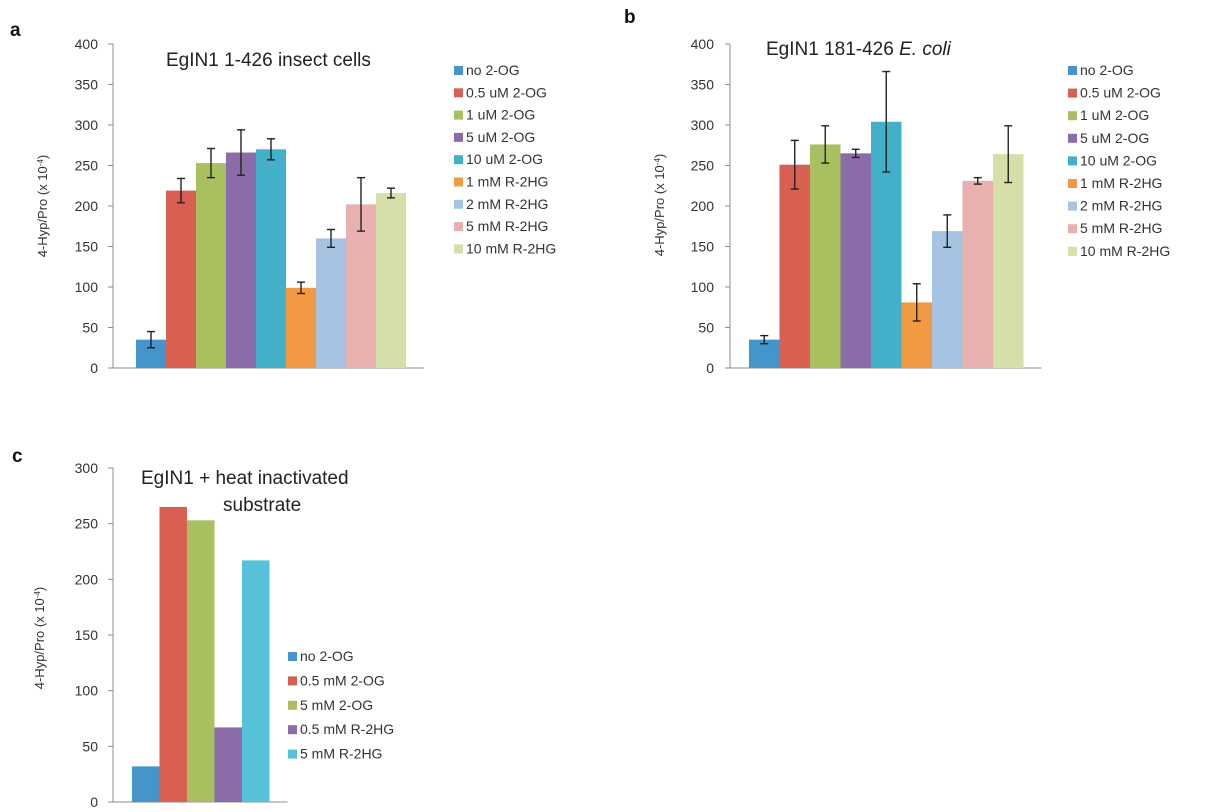 The width and height of the screenshot is (1207, 812). I want to click on plot-area-a: 0 50 100 150 200 250 300 350 400, so click(249, 206).